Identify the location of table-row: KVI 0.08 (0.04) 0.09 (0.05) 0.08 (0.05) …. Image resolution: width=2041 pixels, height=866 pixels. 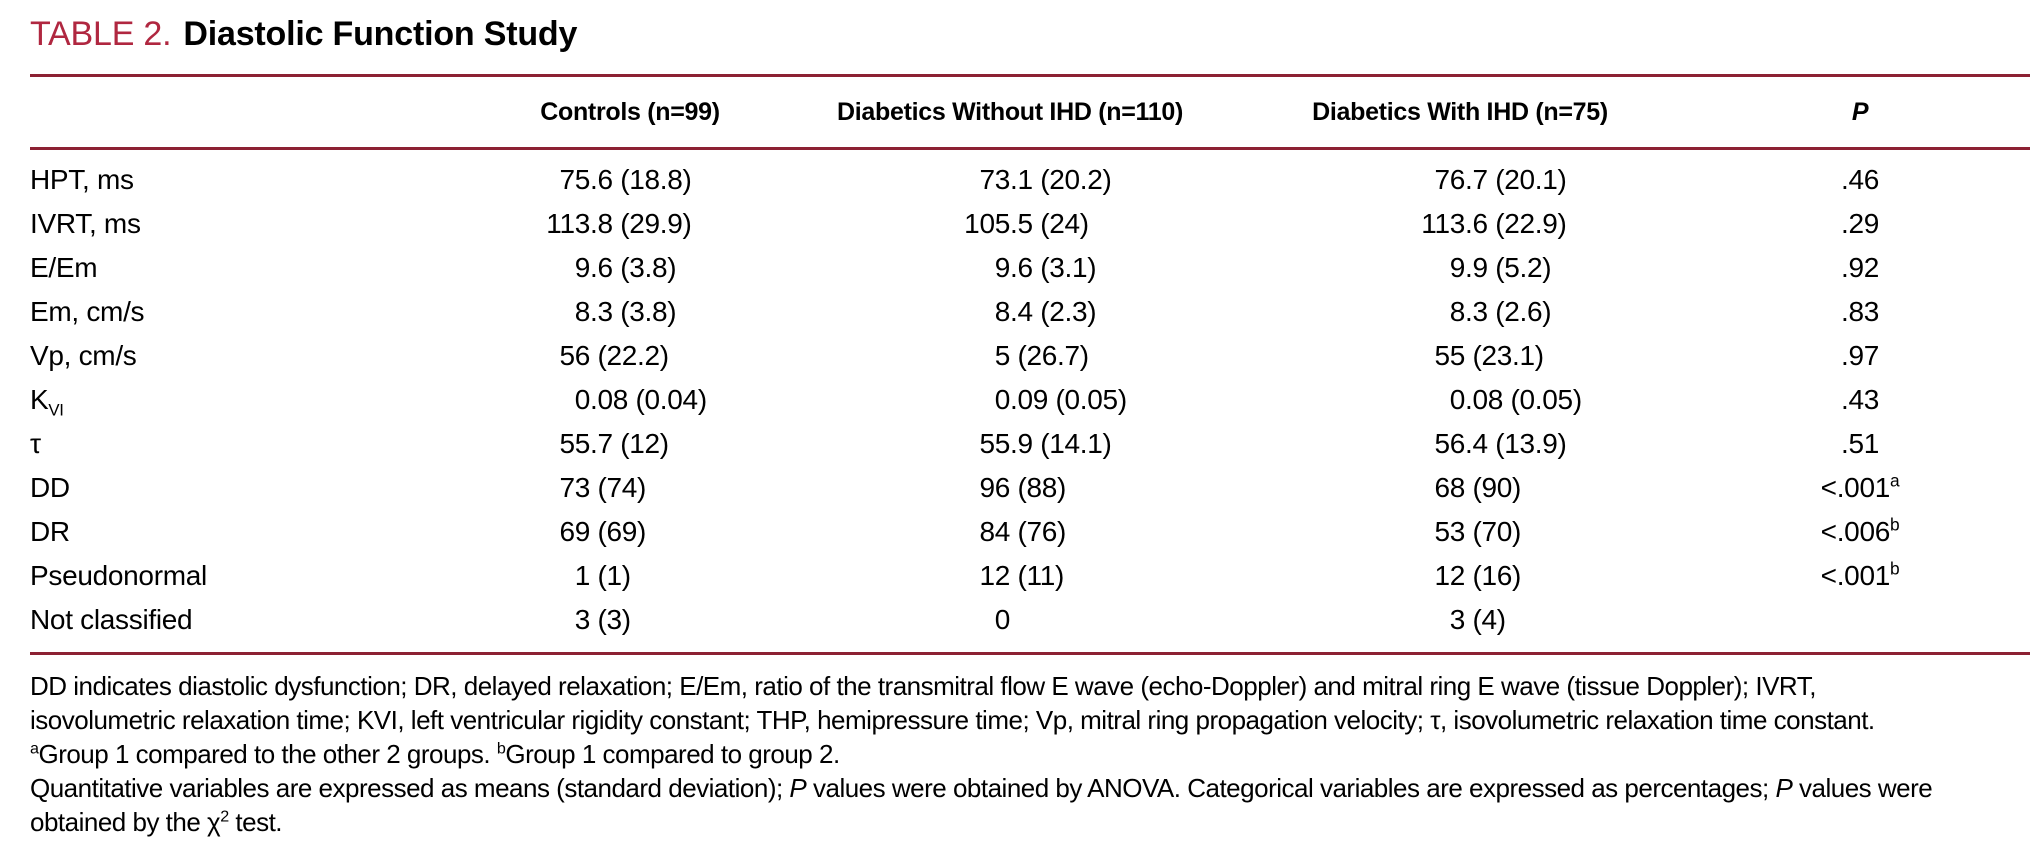
(1030, 400).